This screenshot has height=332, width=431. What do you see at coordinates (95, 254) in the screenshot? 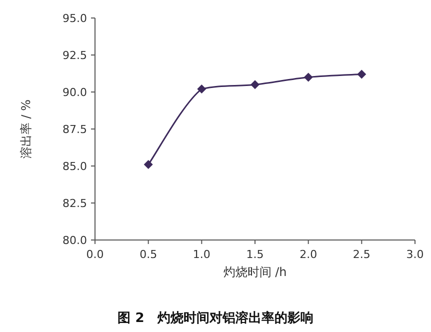
I see `x-tick-label: 0.0` at bounding box center [95, 254].